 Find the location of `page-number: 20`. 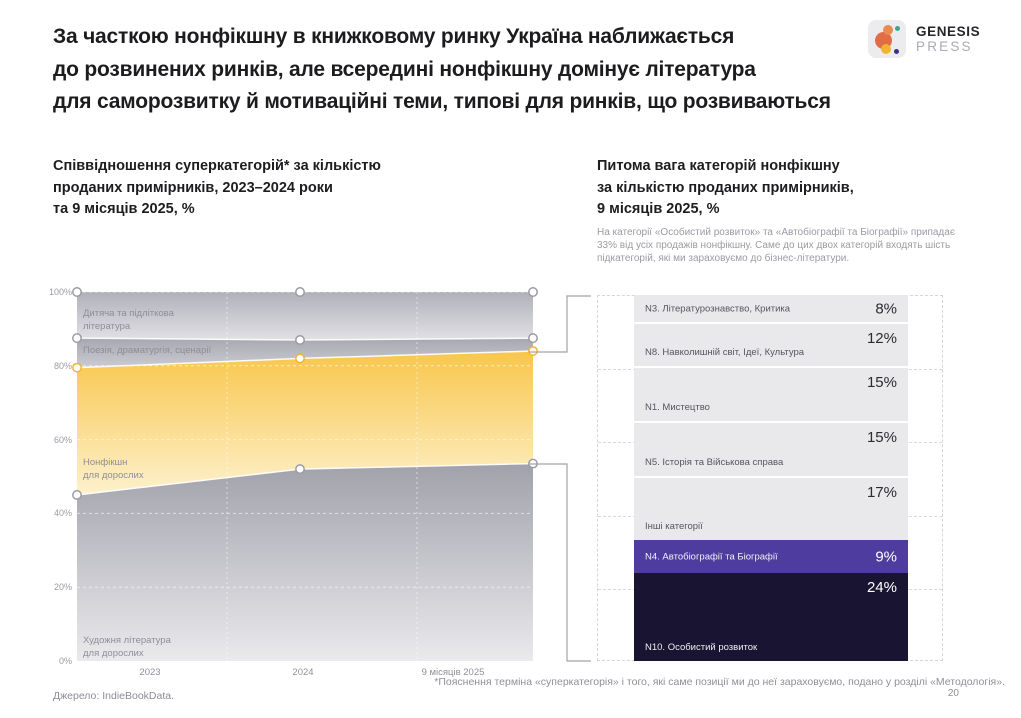

page-number: 20 is located at coordinates (953, 693).